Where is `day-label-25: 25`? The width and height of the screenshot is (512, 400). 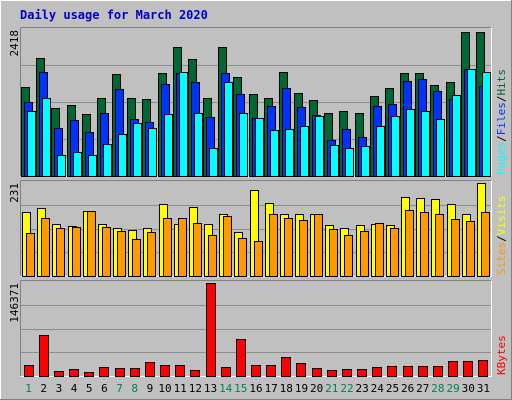
day-label-25: 25 is located at coordinates (392, 388).